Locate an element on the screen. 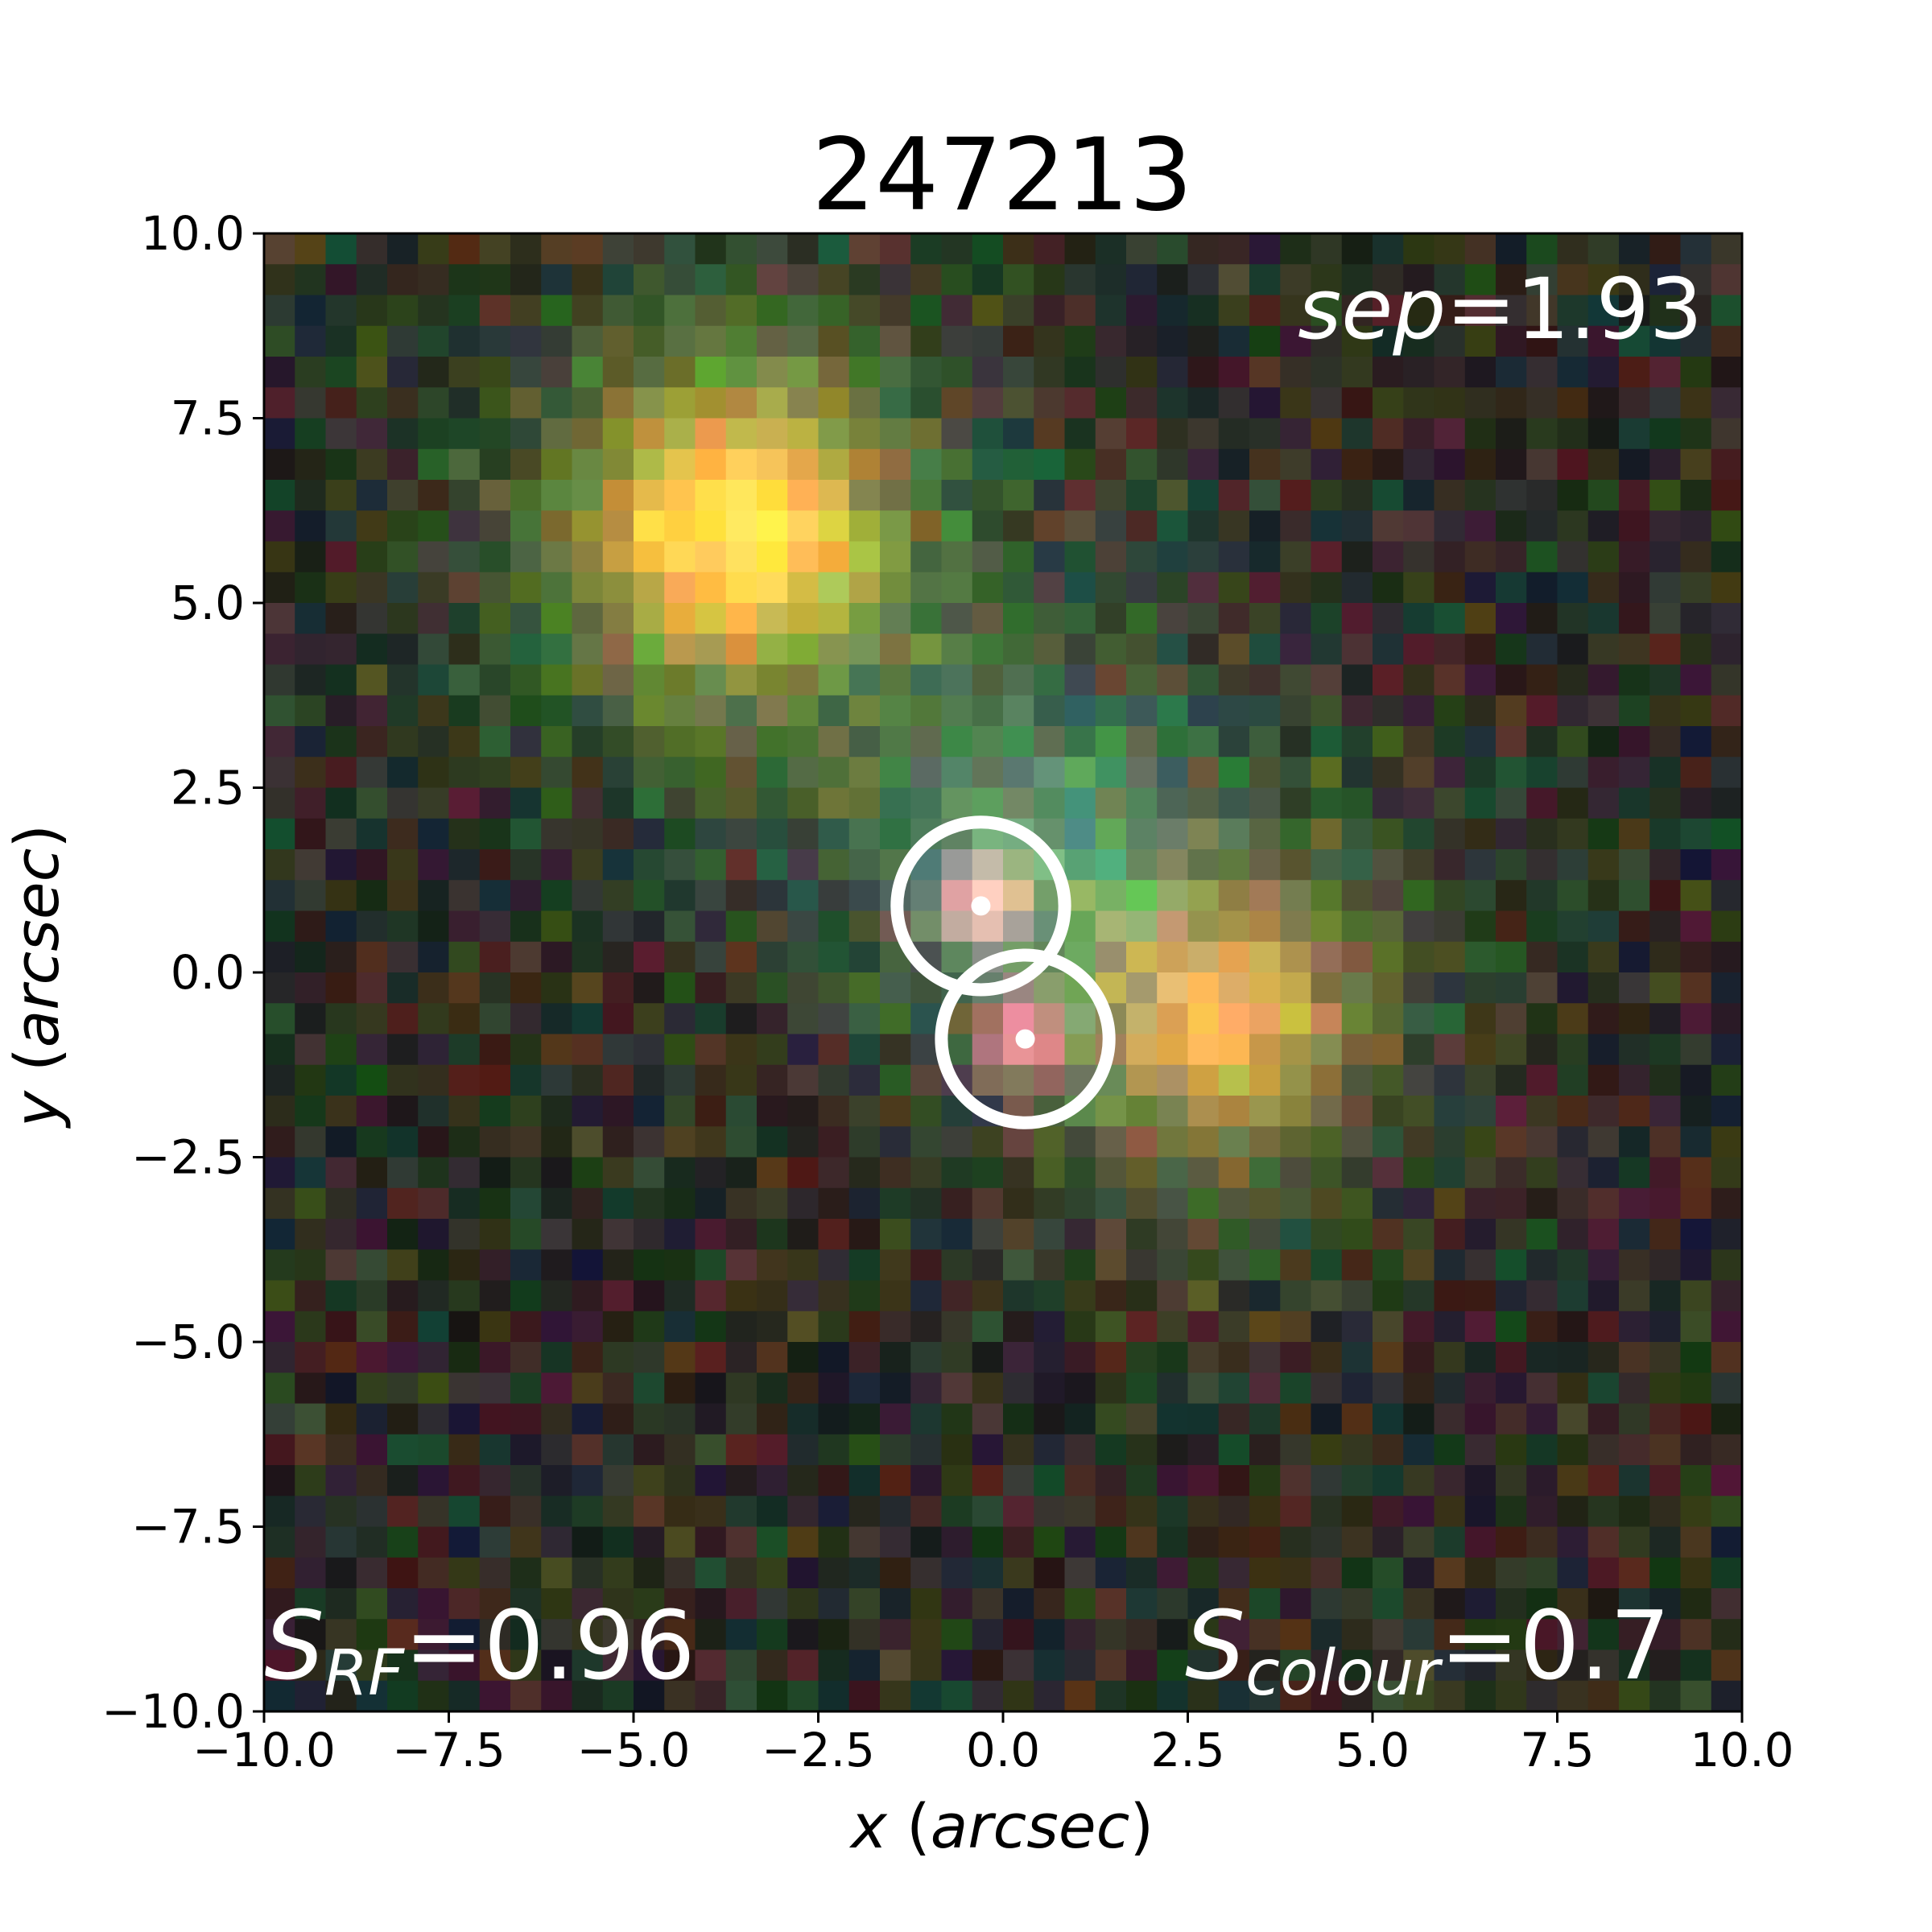  s-colour-symbol: S is located at coordinates (1215, 1645).